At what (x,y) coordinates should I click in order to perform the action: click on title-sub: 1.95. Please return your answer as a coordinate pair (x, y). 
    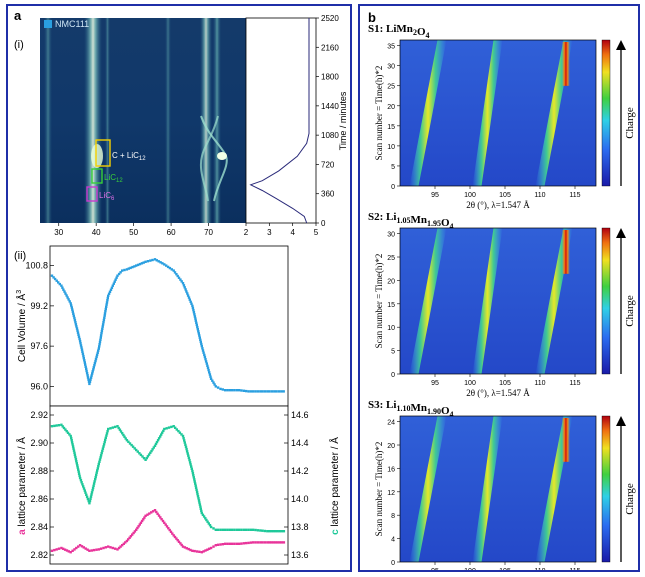
    Looking at the image, I should click on (434, 223).